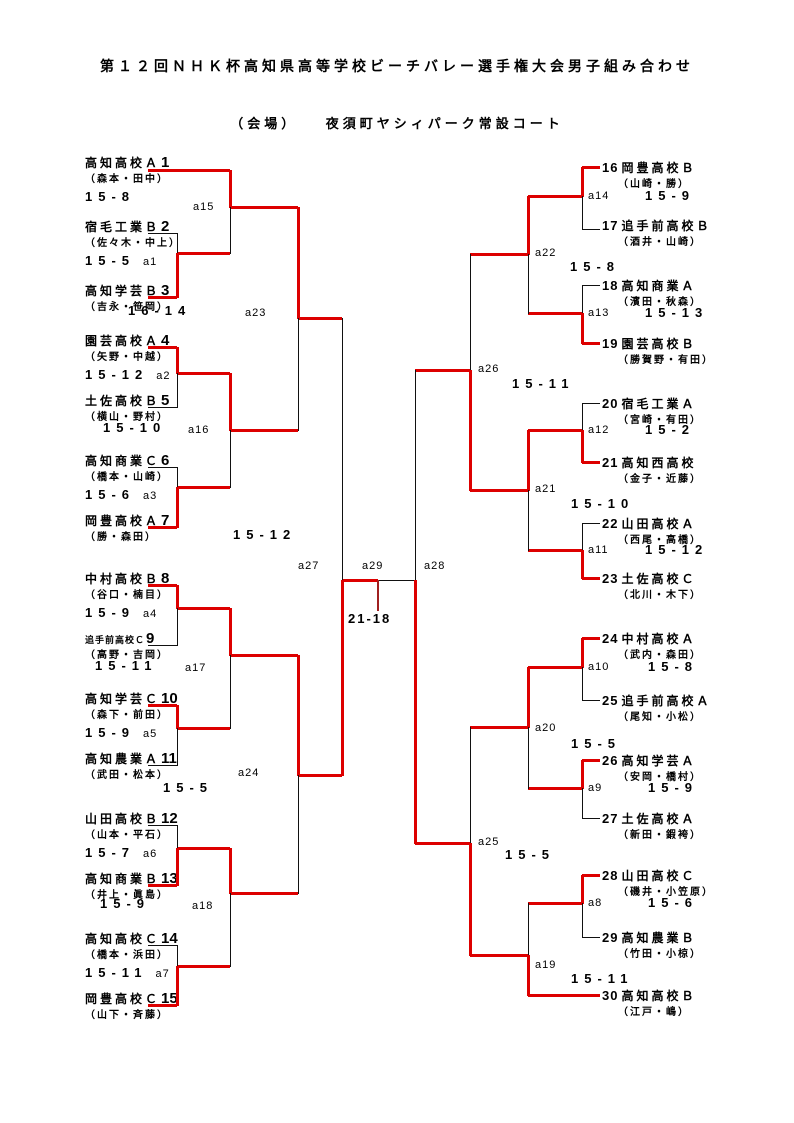 This screenshot has height=1123, width=794. Describe the element at coordinates (169, 698) in the screenshot. I see `team-number: 10` at that location.